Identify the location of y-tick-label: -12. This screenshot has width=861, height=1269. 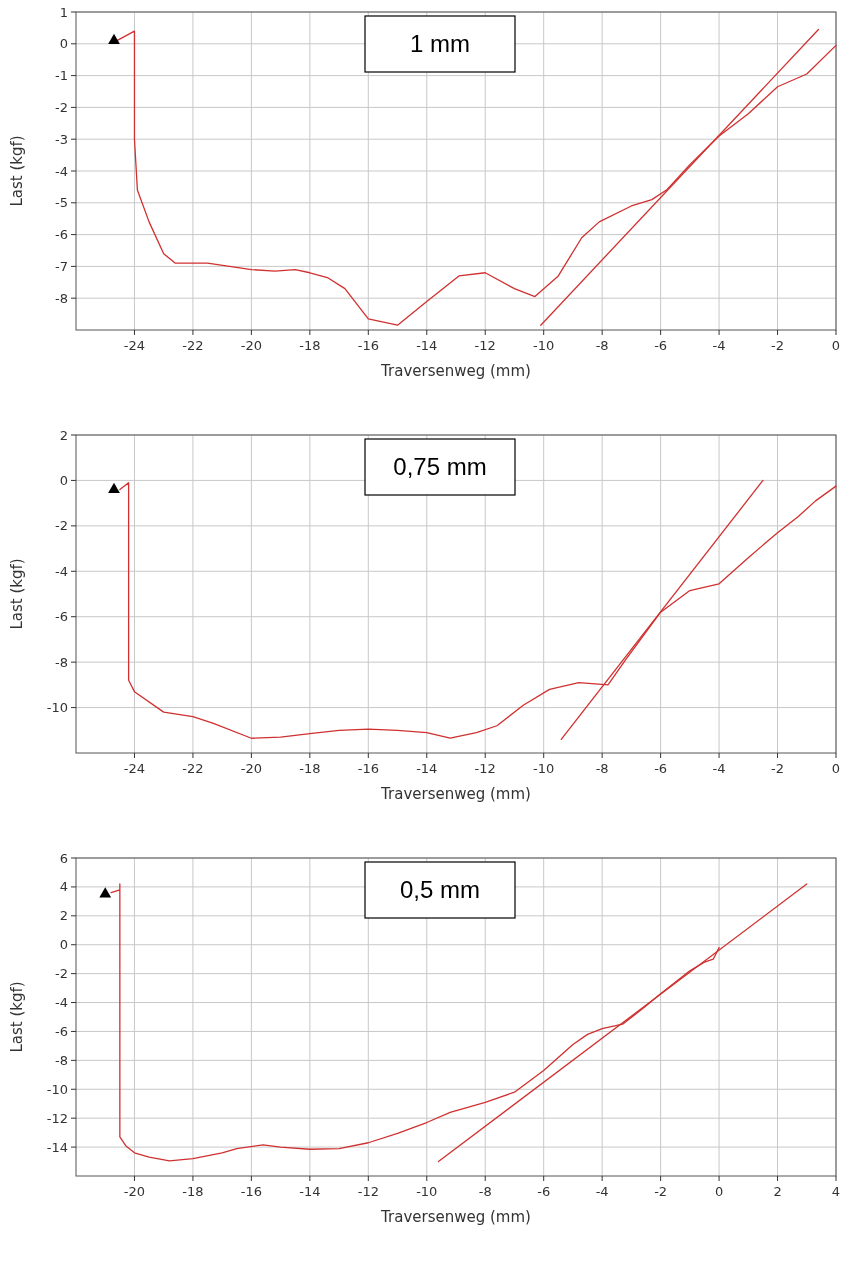
(57, 1118).